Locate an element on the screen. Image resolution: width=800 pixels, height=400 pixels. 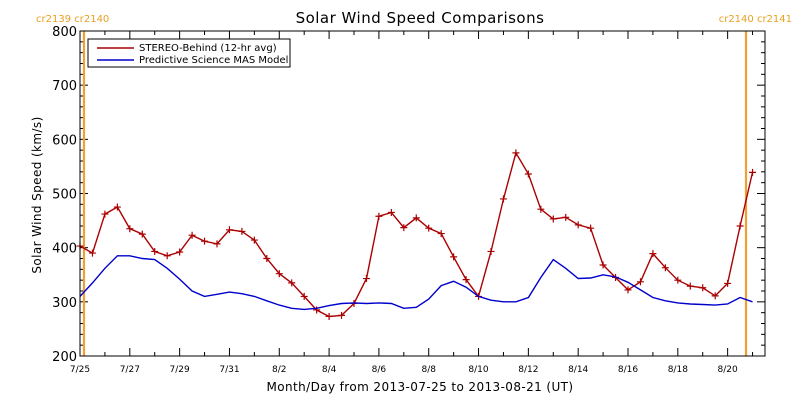
x-tick-label: 7/31 is located at coordinates (229, 370).